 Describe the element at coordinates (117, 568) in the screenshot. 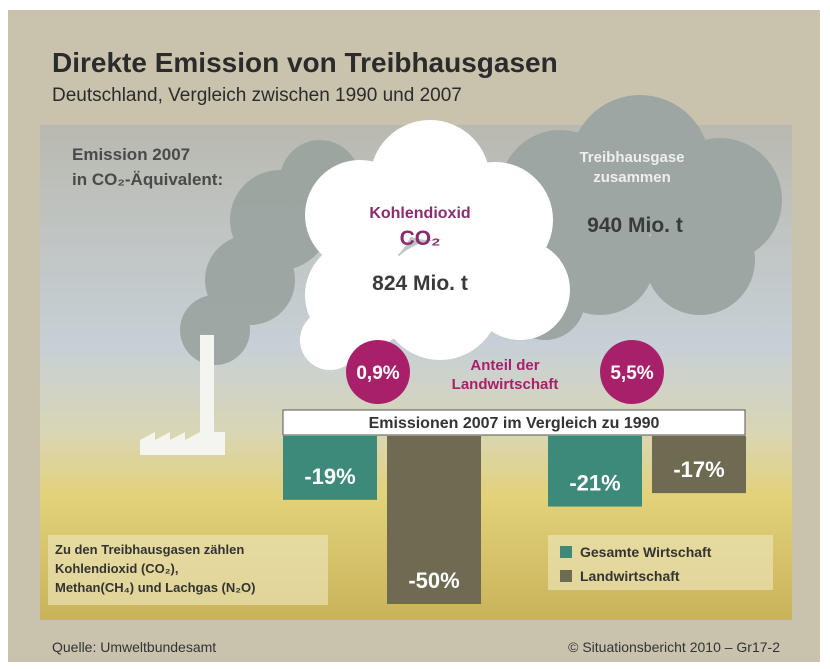

I see `note: Kohlendioxid (CO₂),` at that location.